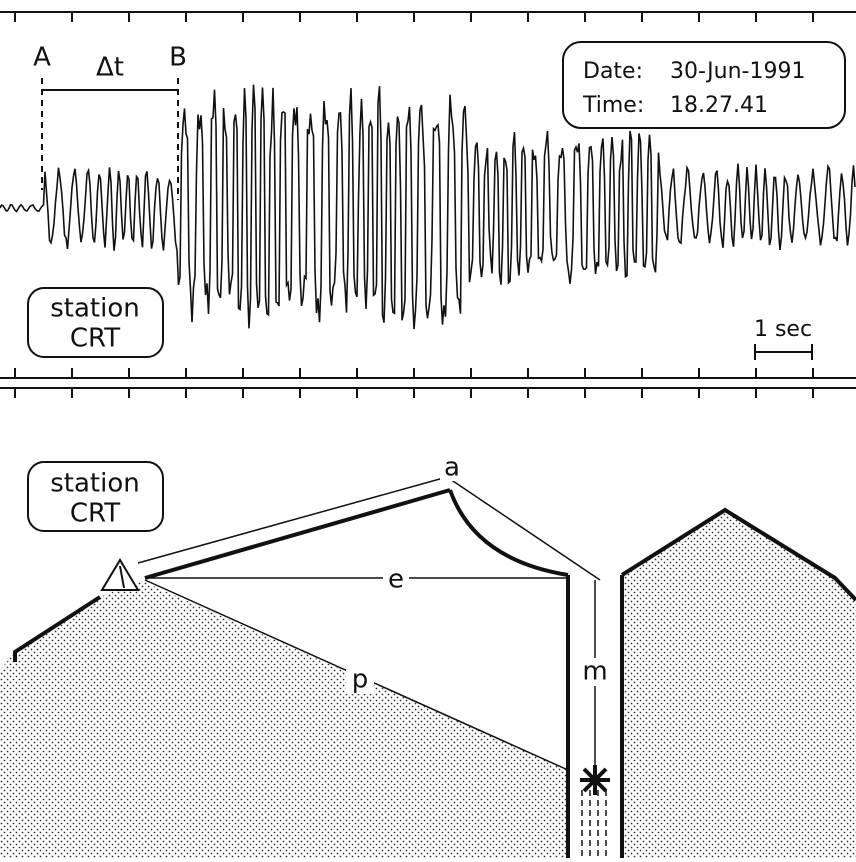 The image size is (856, 862). Describe the element at coordinates (110, 139) in the screenshot. I see `interval-lines` at that location.